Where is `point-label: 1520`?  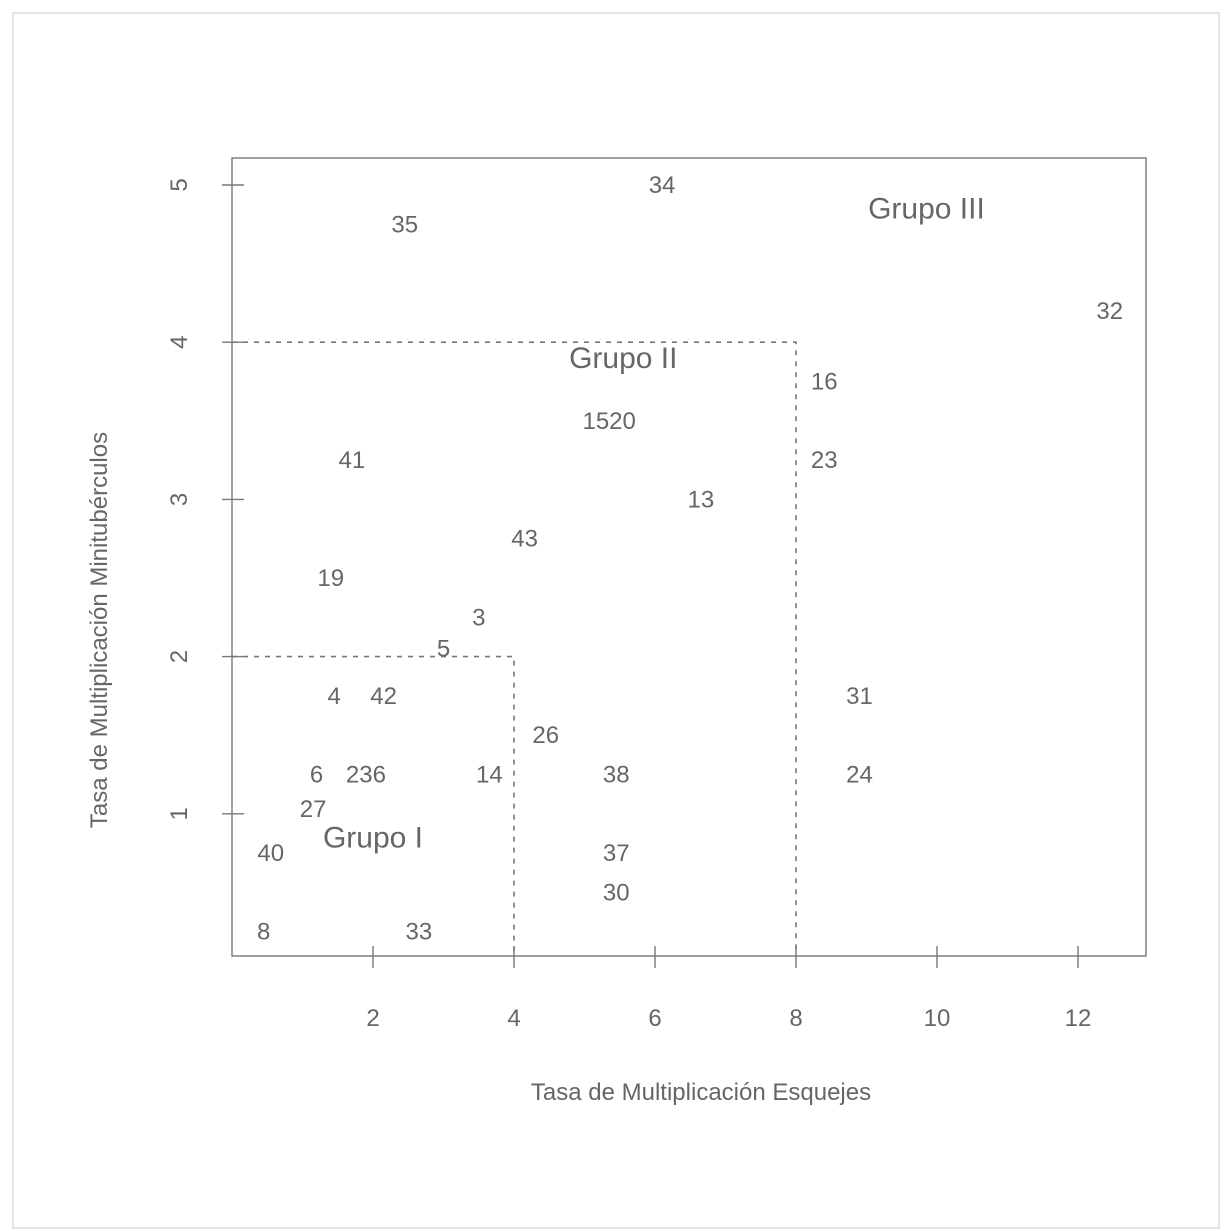 point-label: 1520 is located at coordinates (608, 421).